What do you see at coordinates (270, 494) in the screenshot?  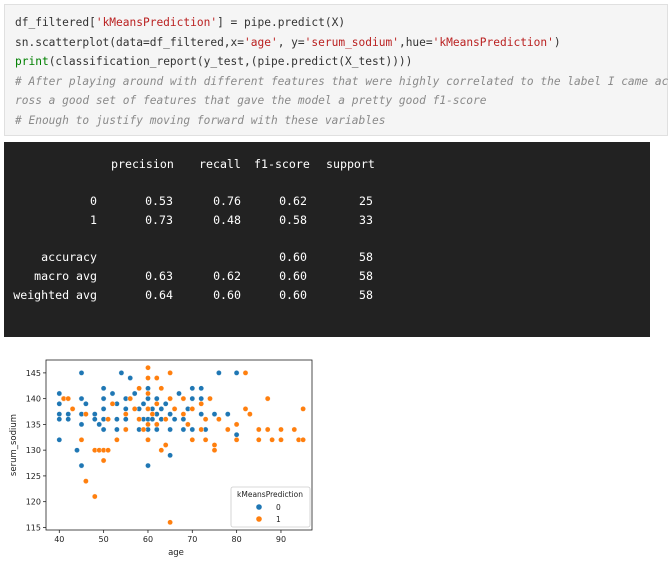 I see `legend-title: kMeansPrediction` at bounding box center [270, 494].